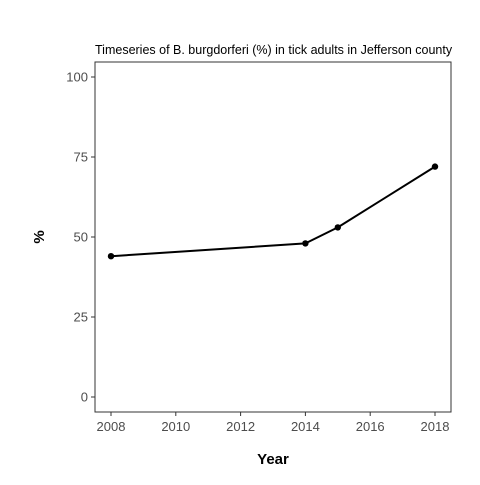 The height and width of the screenshot is (485, 480). I want to click on x-axis: 2008 2010 2012 2014 2016 2018, so click(273, 423).